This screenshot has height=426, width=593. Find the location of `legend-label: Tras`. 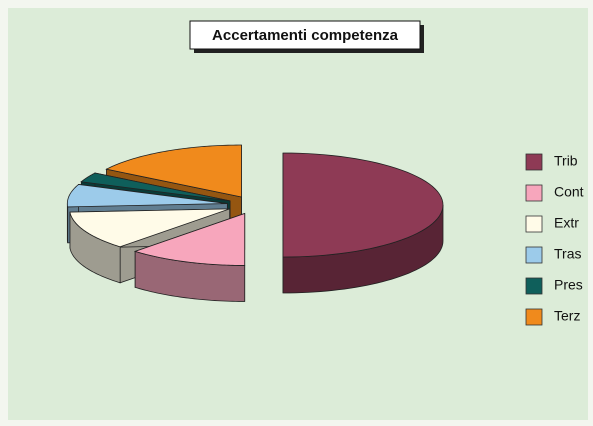

legend-label: Tras is located at coordinates (567, 254).